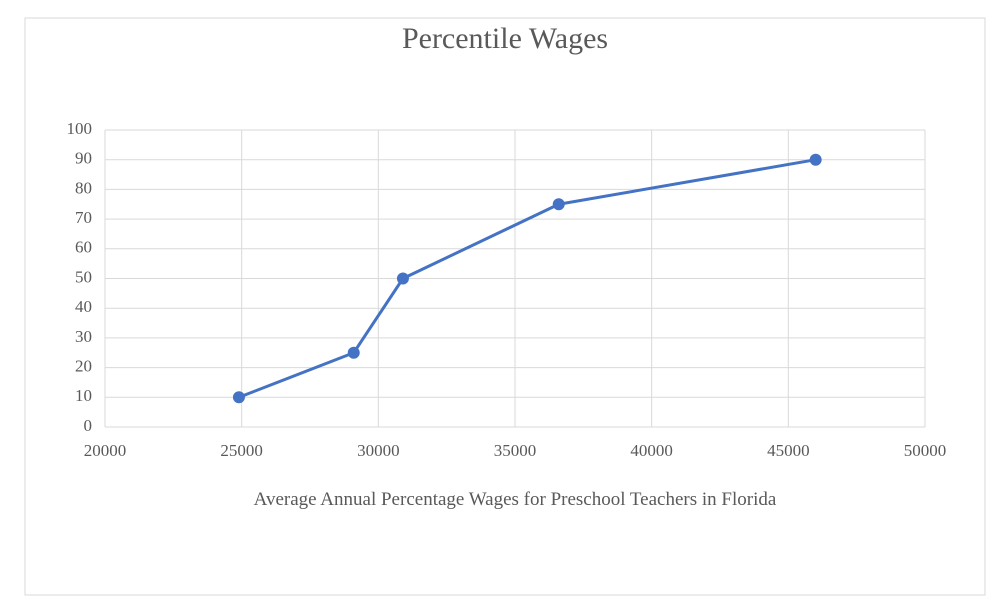 The width and height of the screenshot is (1008, 613). Describe the element at coordinates (515, 450) in the screenshot. I see `x-tick-label: 35000` at that location.